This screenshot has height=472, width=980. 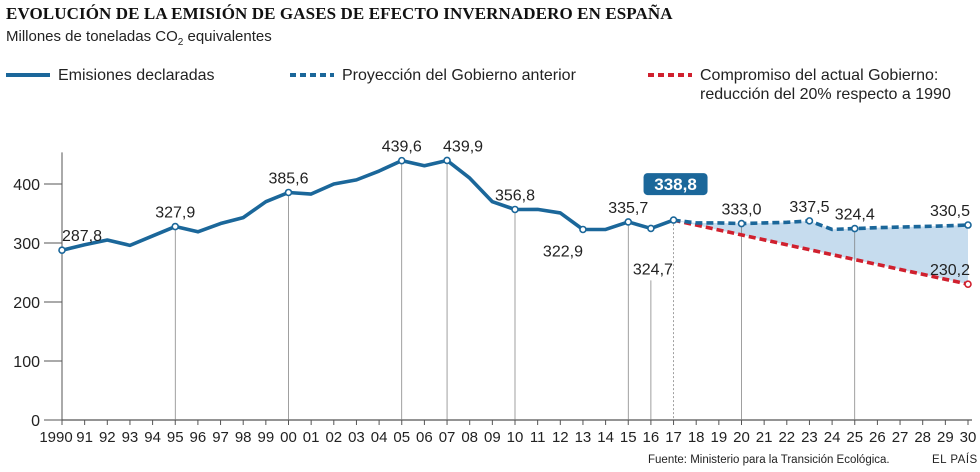 I want to click on x-tick-label: 21, so click(x=764, y=437).